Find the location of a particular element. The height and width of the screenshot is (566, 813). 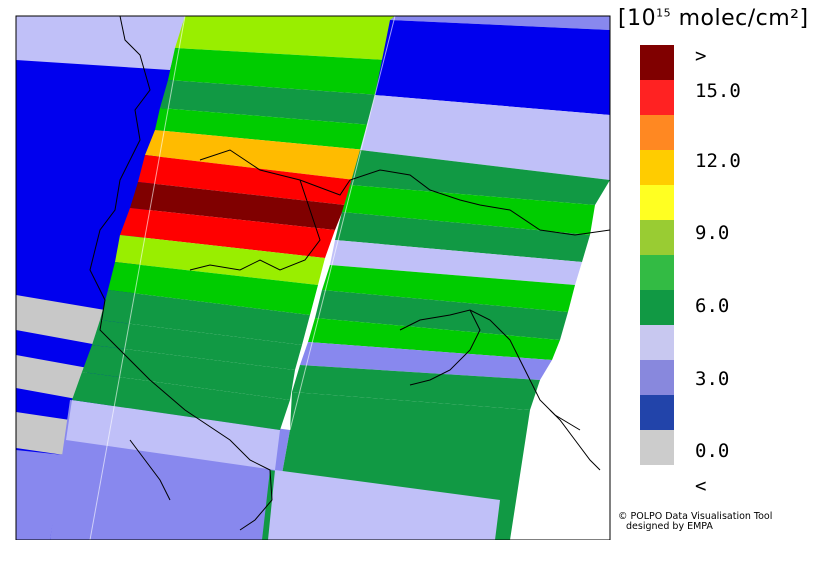

colorbar-tick-label: > is located at coordinates (701, 56).